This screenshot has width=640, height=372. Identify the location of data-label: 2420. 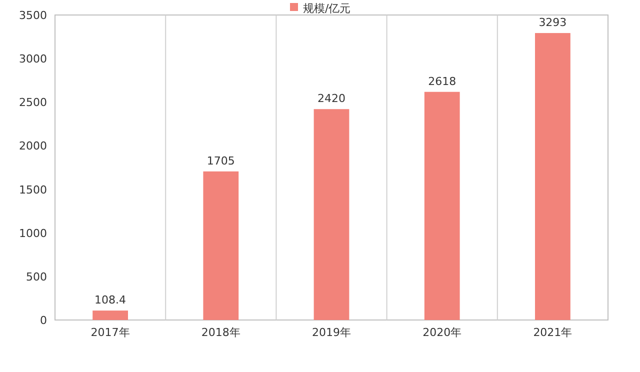
(332, 99).